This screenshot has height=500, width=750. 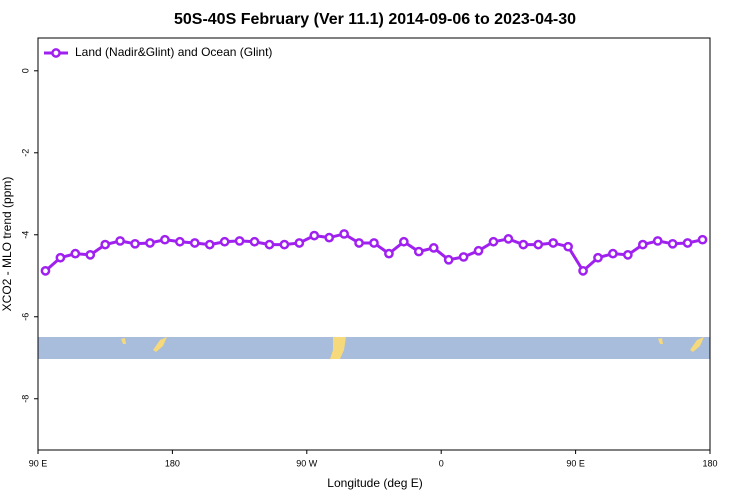 I want to click on y-tick-label: -4, so click(x=25, y=235).